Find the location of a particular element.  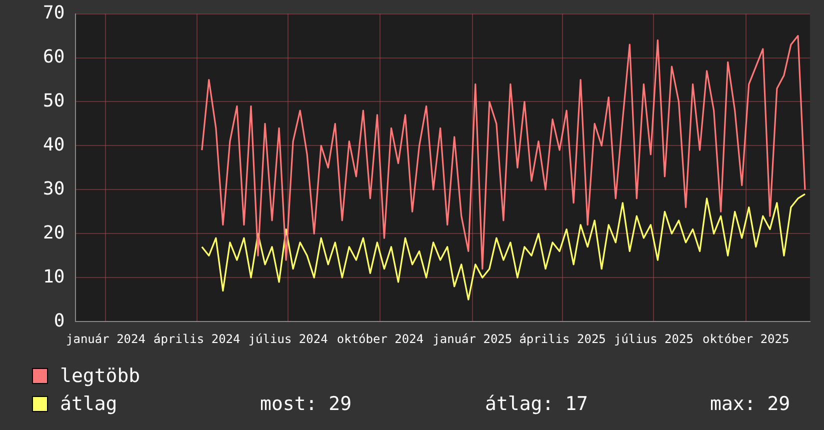

y-tick-label: 70 is located at coordinates (53, 13).